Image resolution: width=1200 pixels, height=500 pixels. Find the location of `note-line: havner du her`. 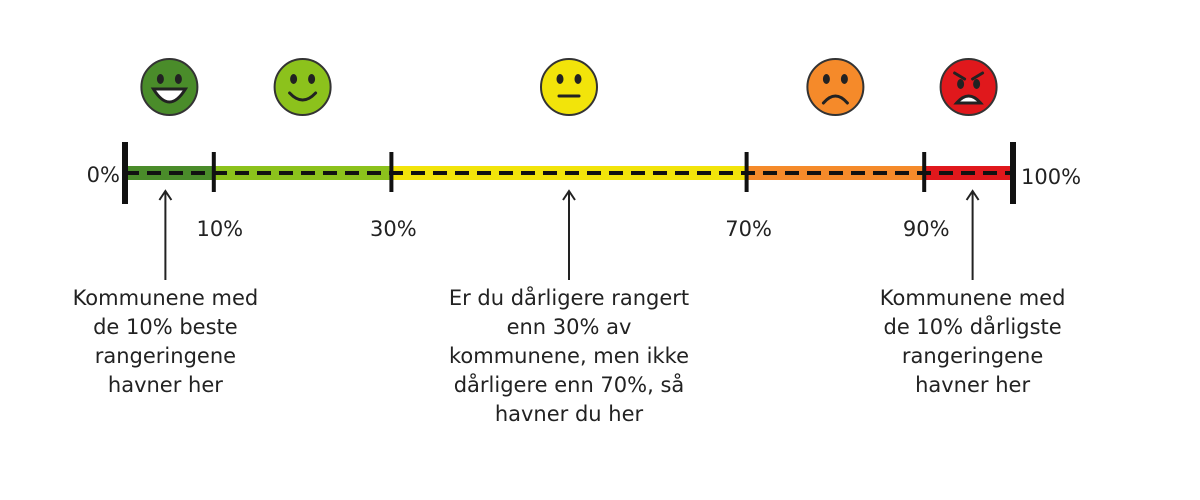

note-line: havner du her is located at coordinates (569, 414).